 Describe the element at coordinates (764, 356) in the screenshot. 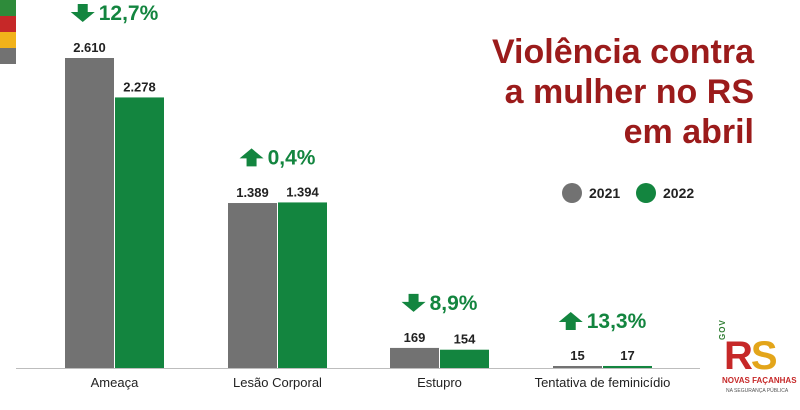

I see `logo-rs-s: S` at that location.